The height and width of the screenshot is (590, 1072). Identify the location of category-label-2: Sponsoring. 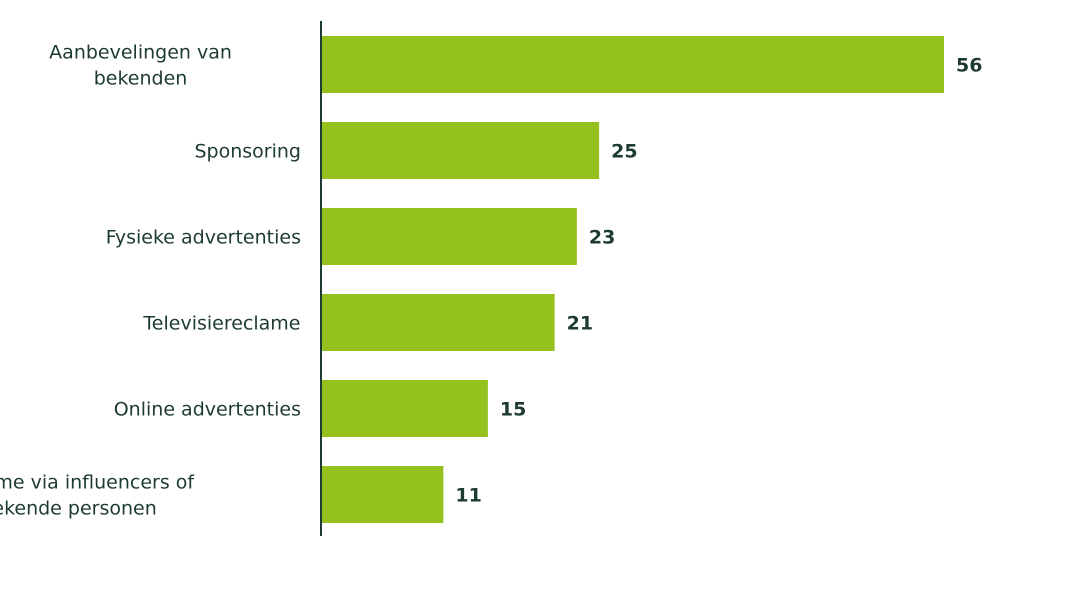
(247, 152).